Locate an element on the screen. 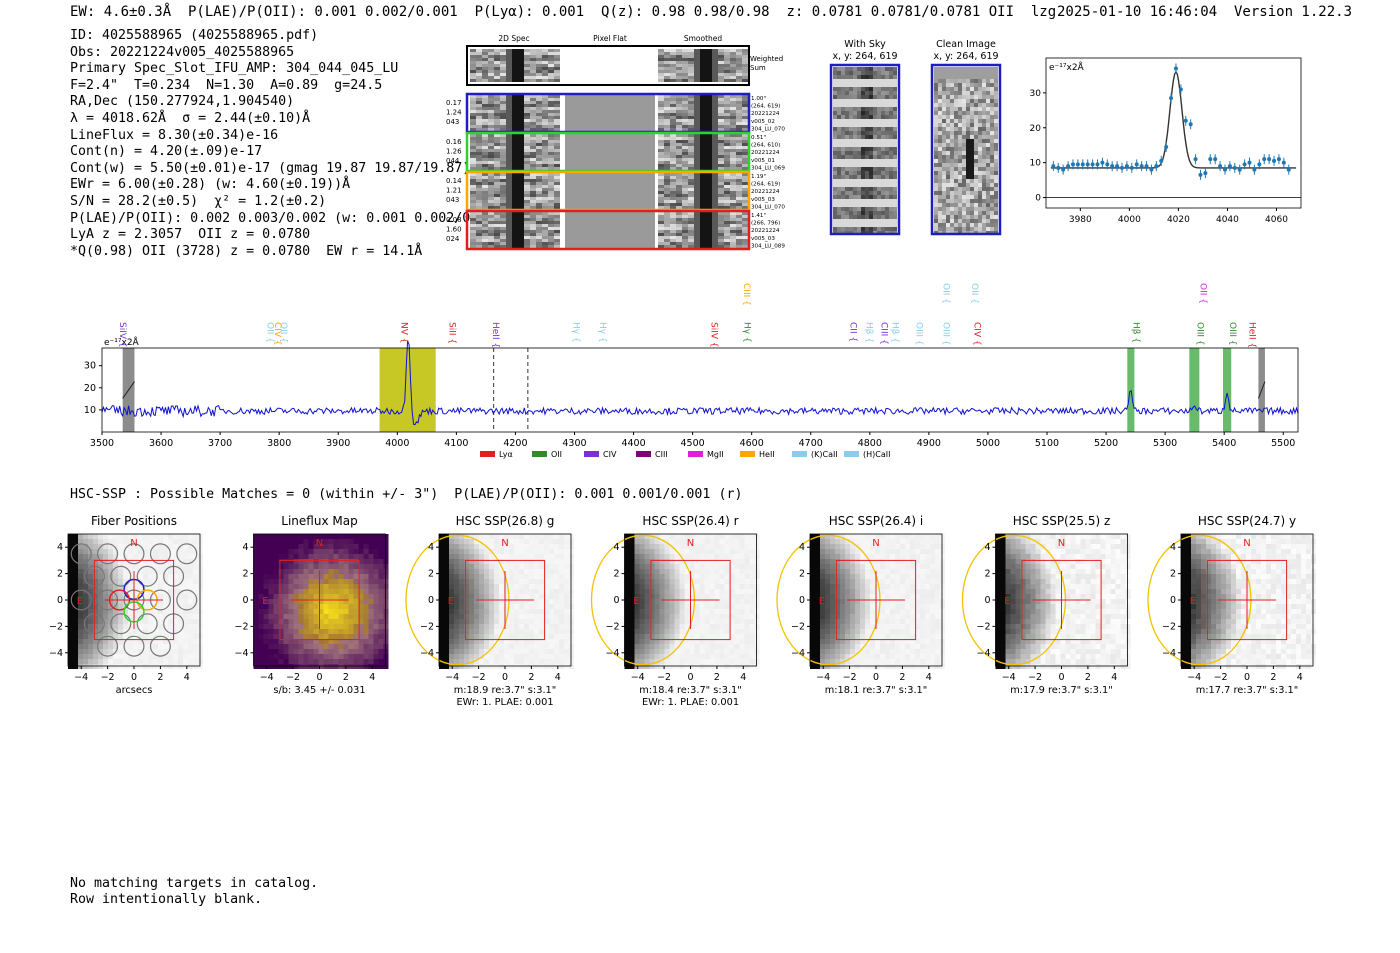 This screenshot has width=1400, height=953. fiber-meta: 1.41" is located at coordinates (758, 216).